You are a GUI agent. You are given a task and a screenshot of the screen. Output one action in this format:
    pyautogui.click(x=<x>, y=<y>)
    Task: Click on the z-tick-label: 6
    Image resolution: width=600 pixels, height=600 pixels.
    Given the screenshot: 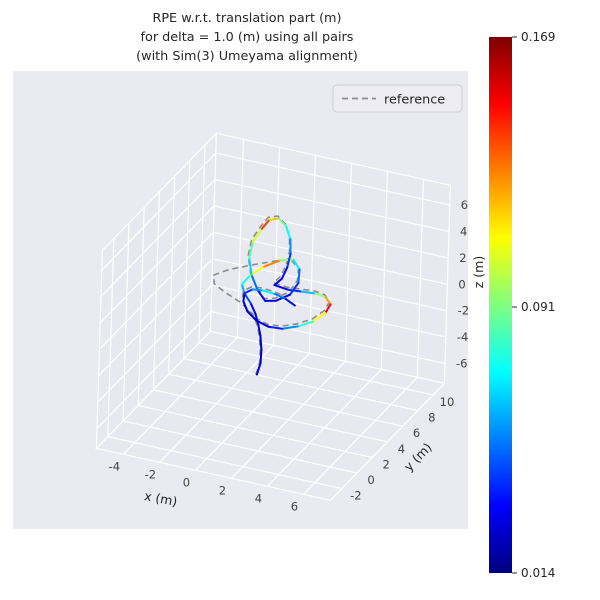 What is the action you would take?
    pyautogui.click(x=464, y=205)
    